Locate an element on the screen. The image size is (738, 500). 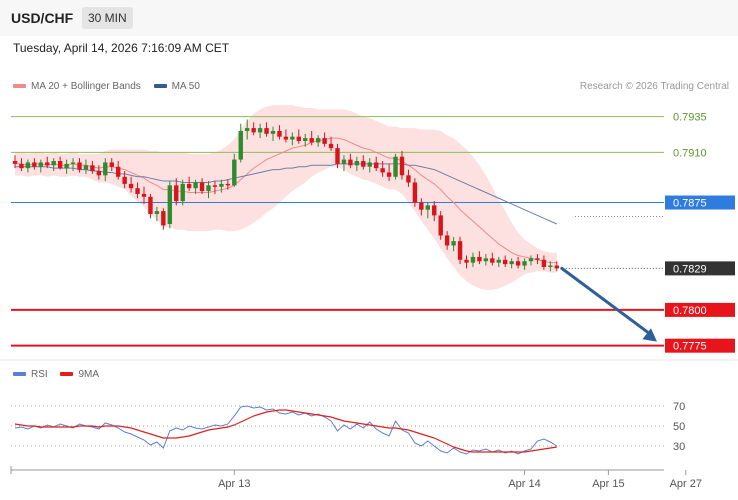
legend-ma50-label: MA 50 is located at coordinates (185, 86).